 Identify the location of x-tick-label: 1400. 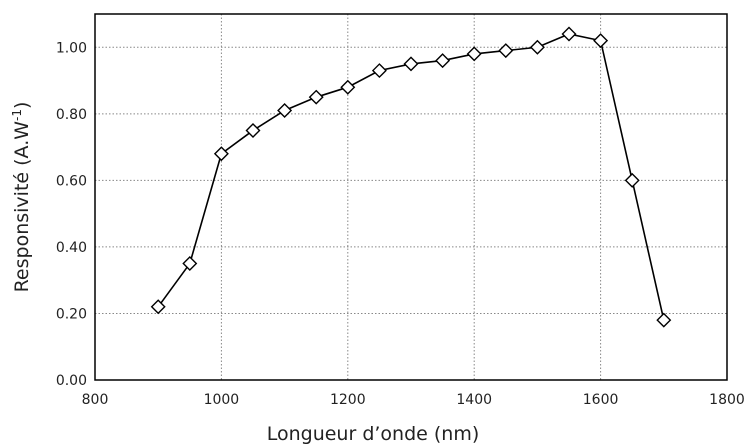
(474, 400).